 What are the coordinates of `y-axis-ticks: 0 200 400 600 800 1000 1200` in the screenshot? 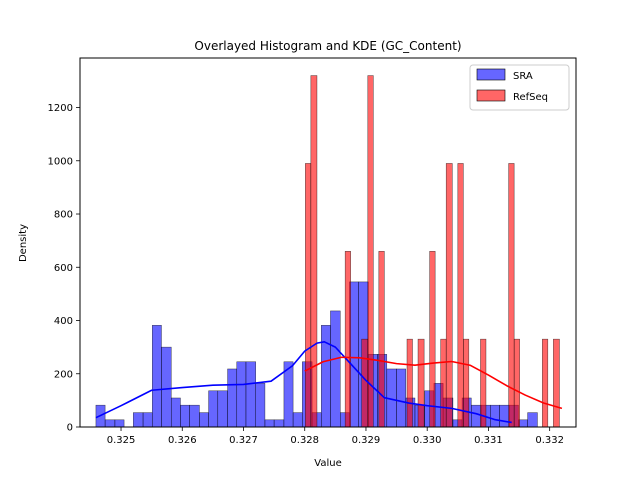 It's located at (64, 268).